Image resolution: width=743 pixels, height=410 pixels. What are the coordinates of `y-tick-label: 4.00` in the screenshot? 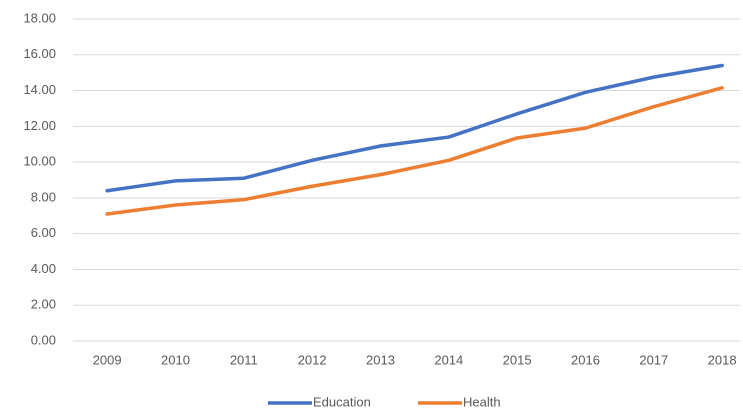 It's located at (43, 268).